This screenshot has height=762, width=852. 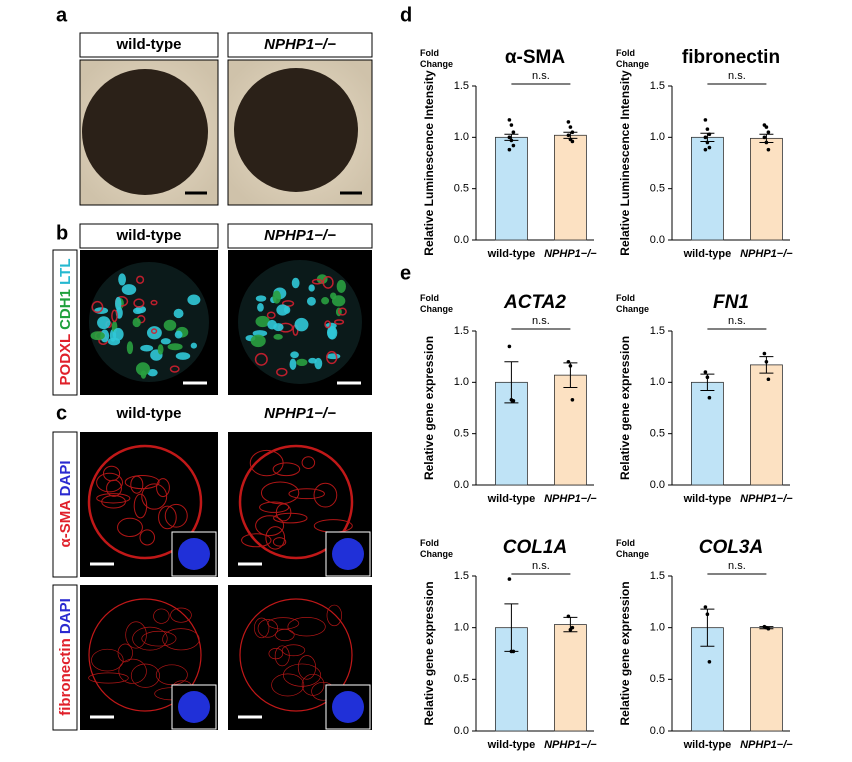 What do you see at coordinates (65, 309) in the screenshot?
I see `stain: CDH1` at bounding box center [65, 309].